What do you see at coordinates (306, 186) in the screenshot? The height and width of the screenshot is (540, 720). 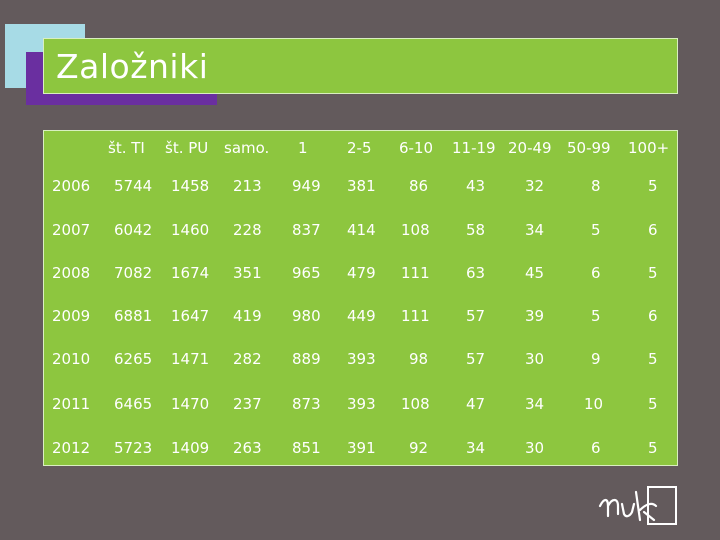 I see `table-cell: 949` at bounding box center [306, 186].